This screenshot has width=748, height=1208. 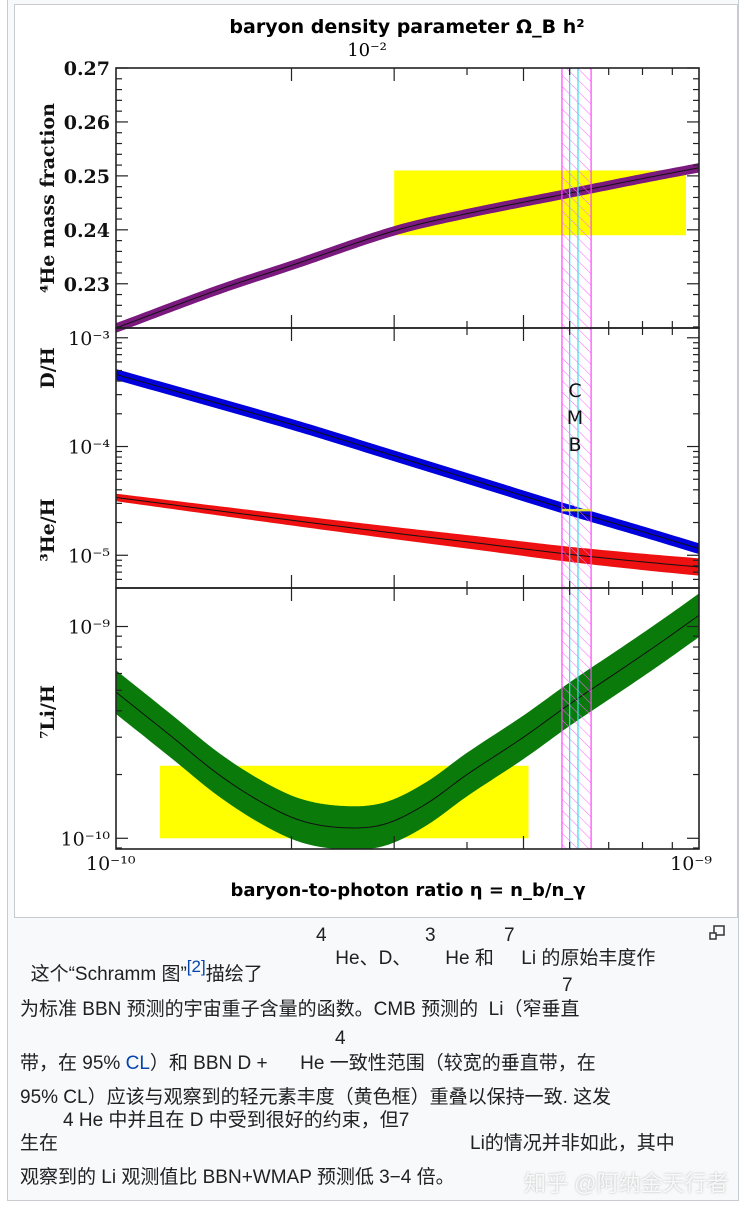 What do you see at coordinates (86, 839) in the screenshot?
I see `y-tick-label: 10⁻¹⁰` at bounding box center [86, 839].